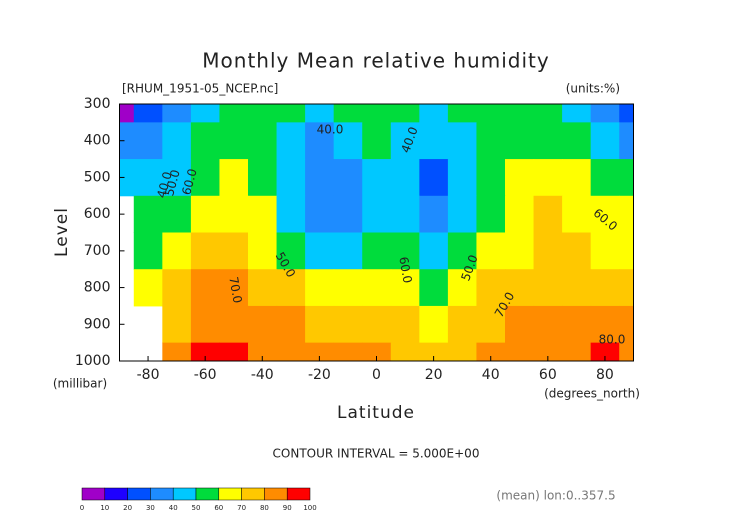 The width and height of the screenshot is (752, 532). I want to click on colorbar-label: 0, so click(82, 508).